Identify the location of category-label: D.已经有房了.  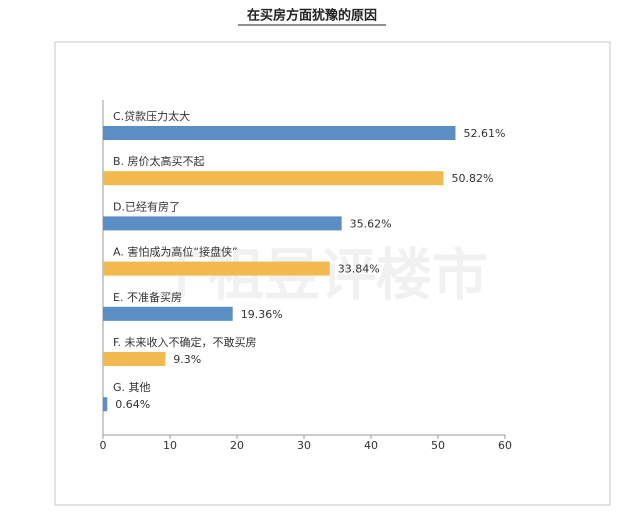
(146, 206).